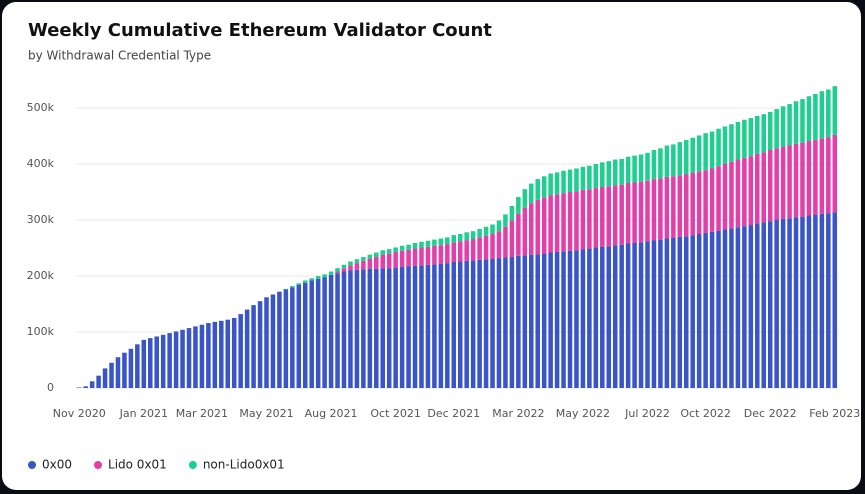  What do you see at coordinates (41, 331) in the screenshot?
I see `y-tick-label: 100k` at bounding box center [41, 331].